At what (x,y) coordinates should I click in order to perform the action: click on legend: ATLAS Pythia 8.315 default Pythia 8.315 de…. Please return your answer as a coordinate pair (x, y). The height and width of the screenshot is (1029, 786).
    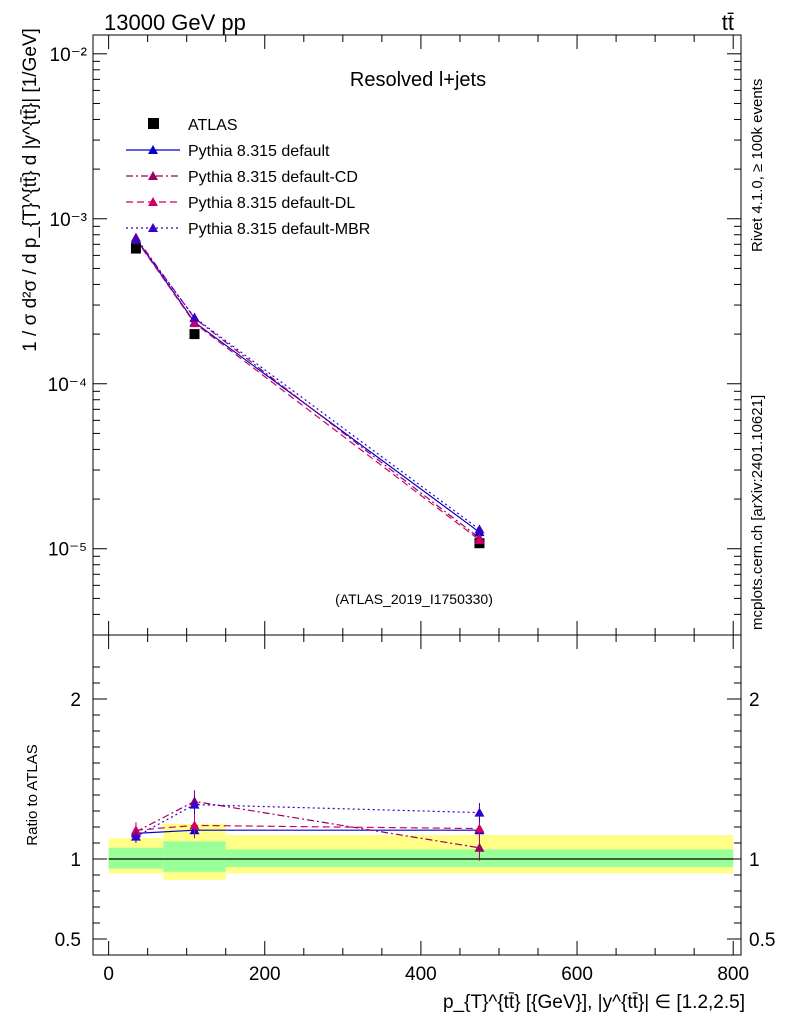
    Looking at the image, I should click on (248, 177).